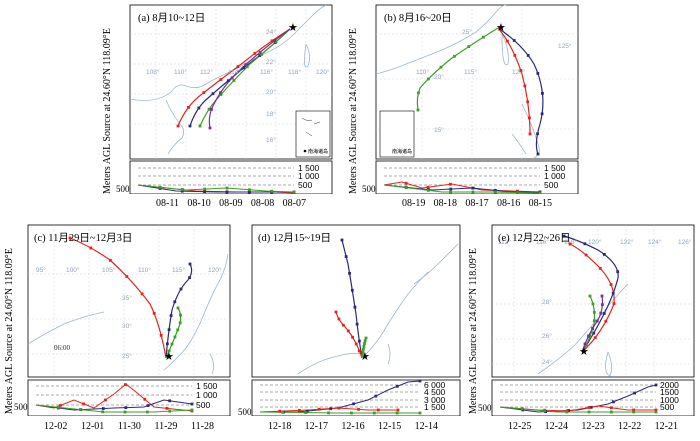 This screenshot has height=441, width=700. Describe the element at coordinates (595, 242) in the screenshot. I see `panel-e-lon-label: 120°` at that location.